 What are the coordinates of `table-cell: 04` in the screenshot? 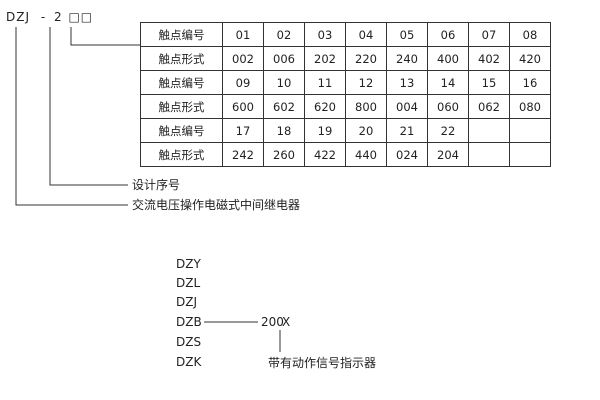 It's located at (366, 34).